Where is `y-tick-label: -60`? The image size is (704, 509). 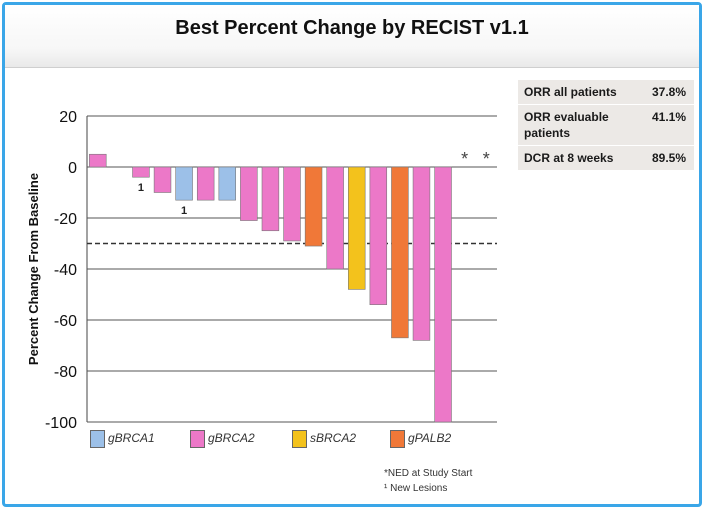 y-tick-label: -60 is located at coordinates (65, 321).